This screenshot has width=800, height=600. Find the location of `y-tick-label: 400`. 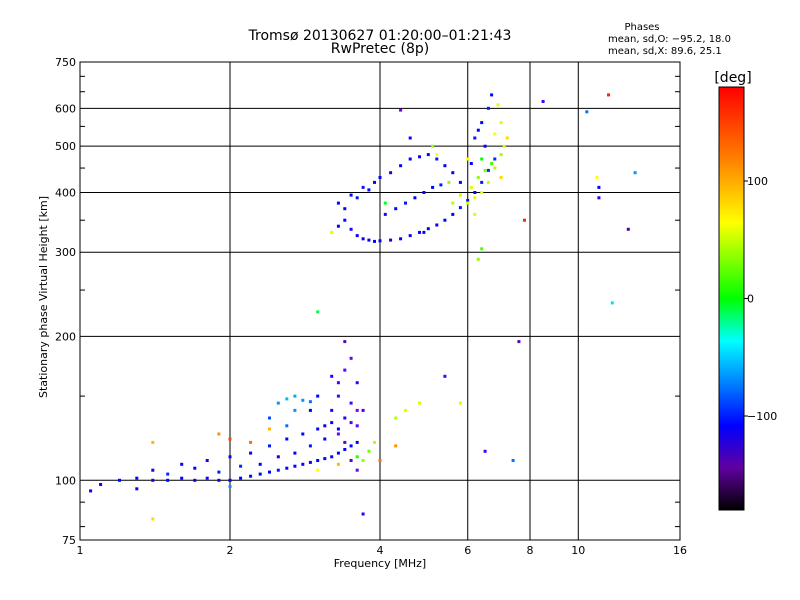

y-tick-label: 400 is located at coordinates (65, 192).